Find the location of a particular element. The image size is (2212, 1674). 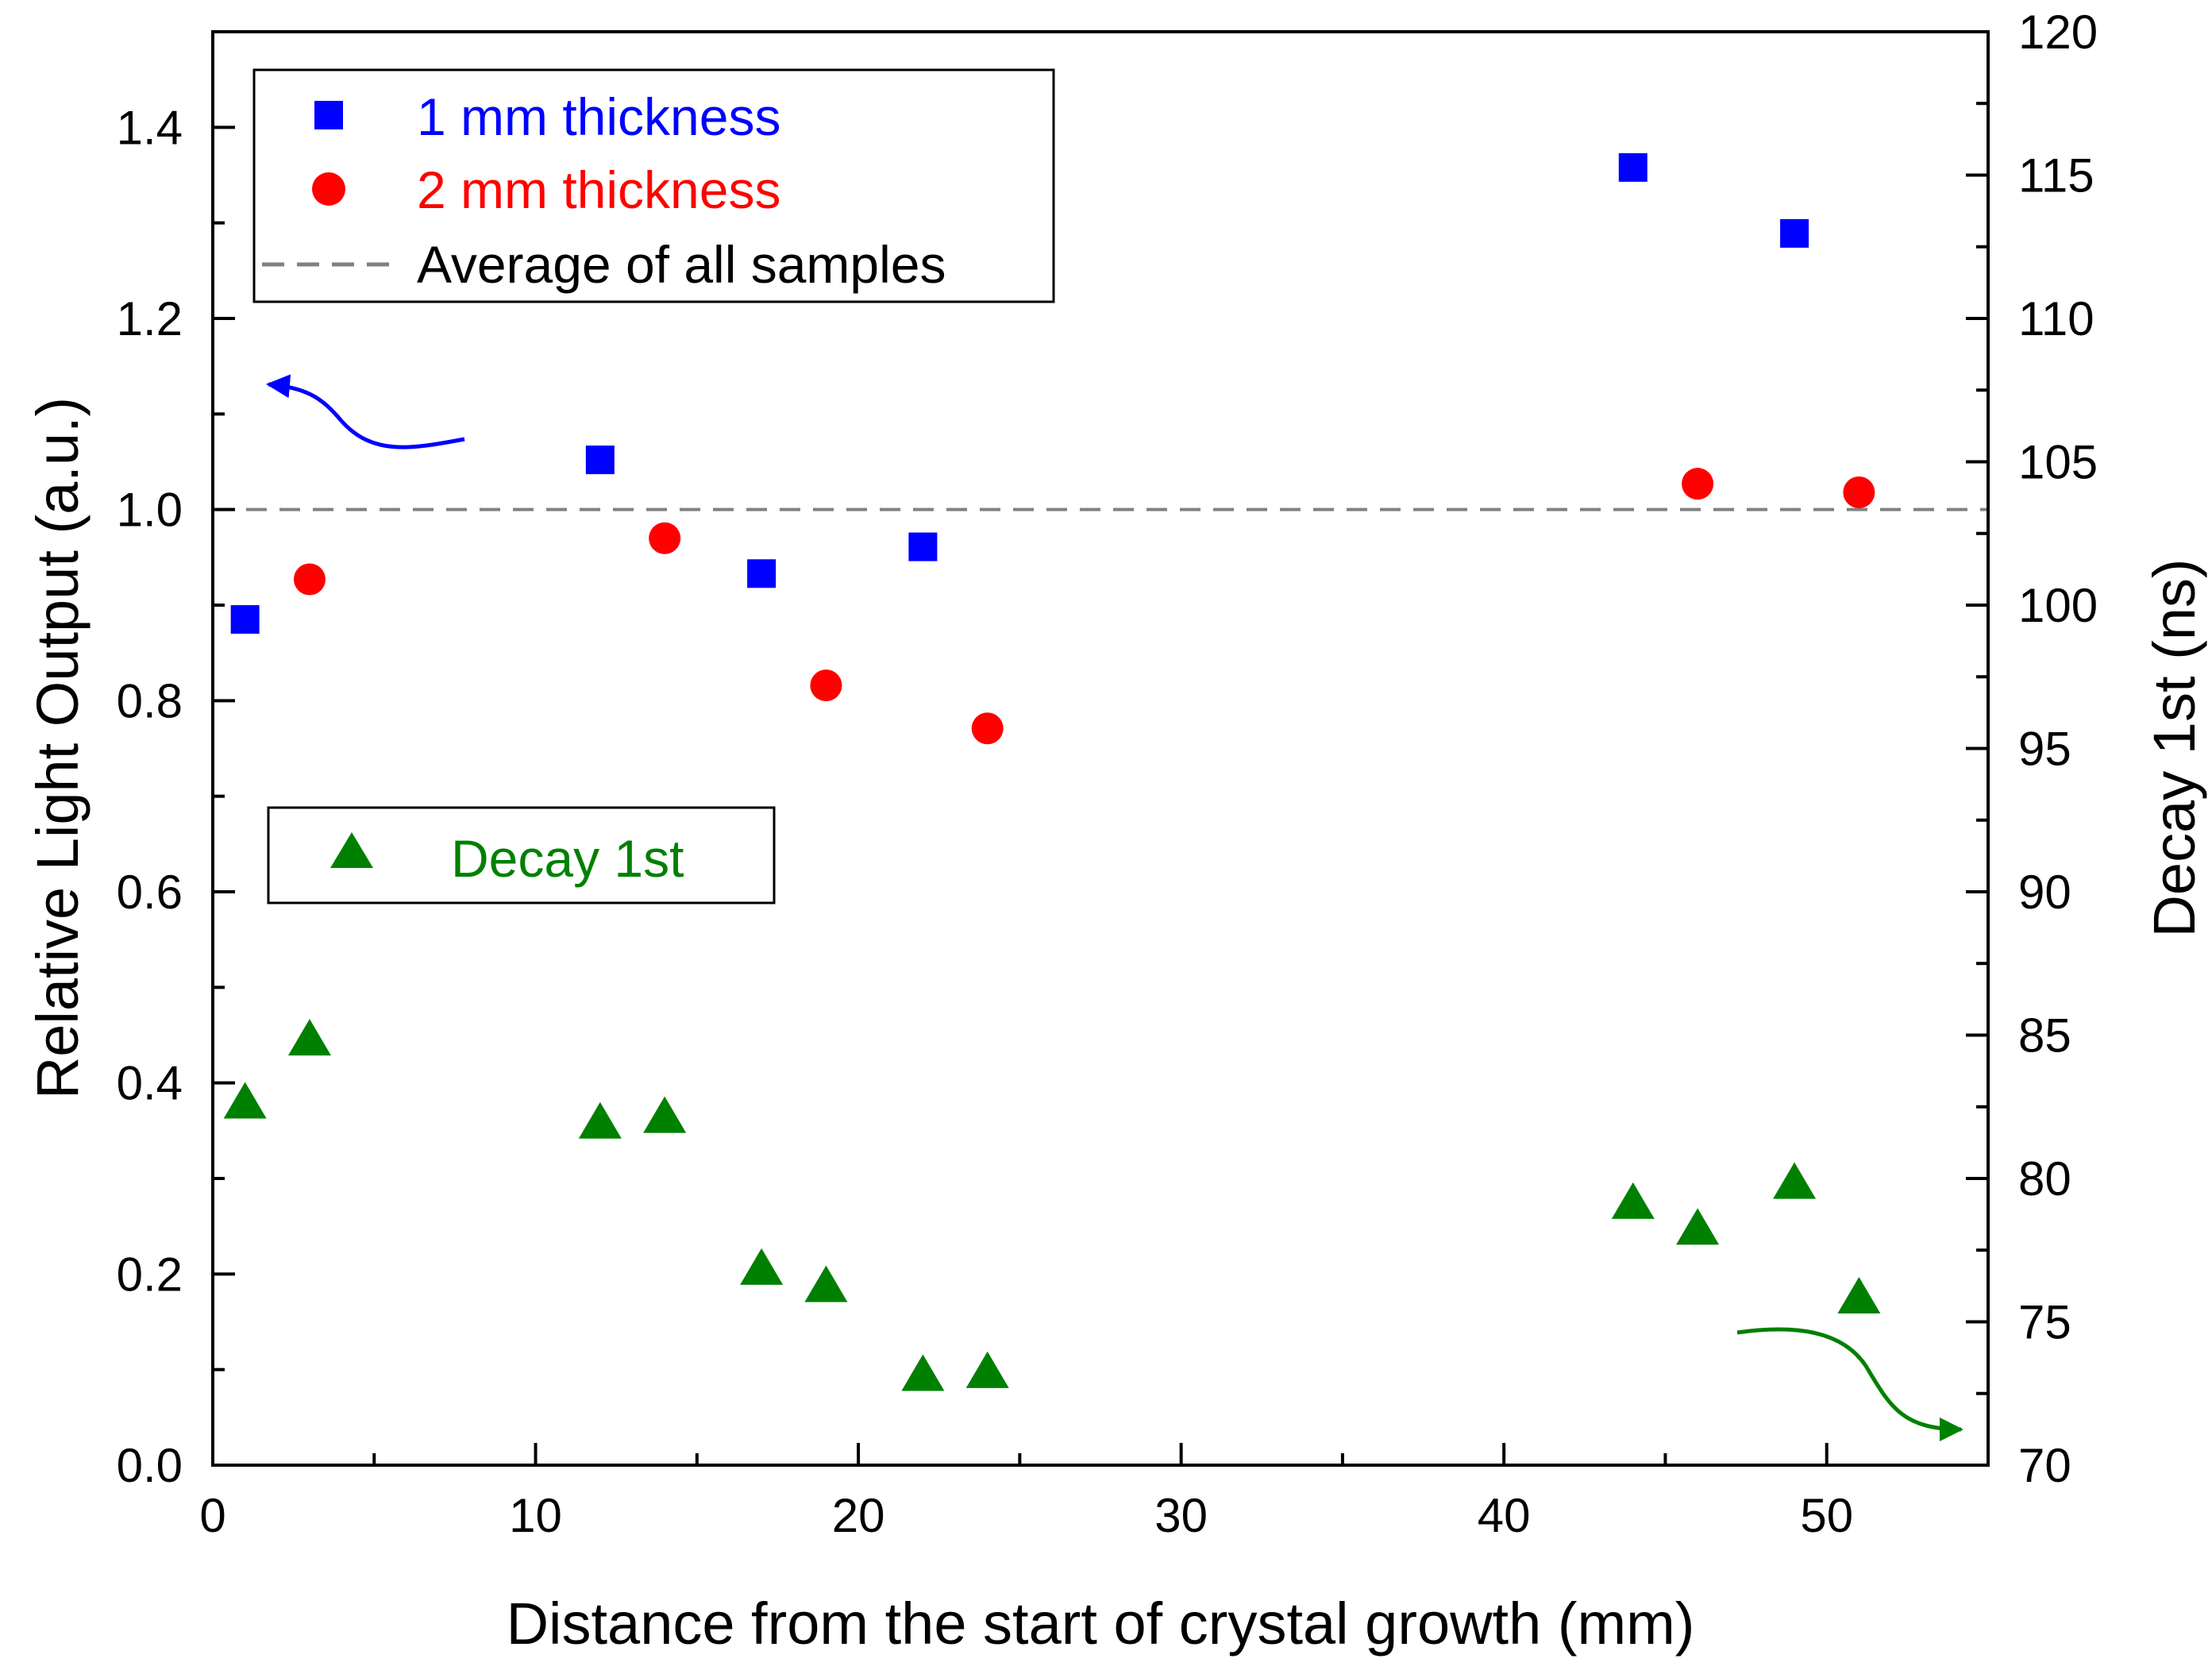

y-tick-label: 1.2 is located at coordinates (150, 318).